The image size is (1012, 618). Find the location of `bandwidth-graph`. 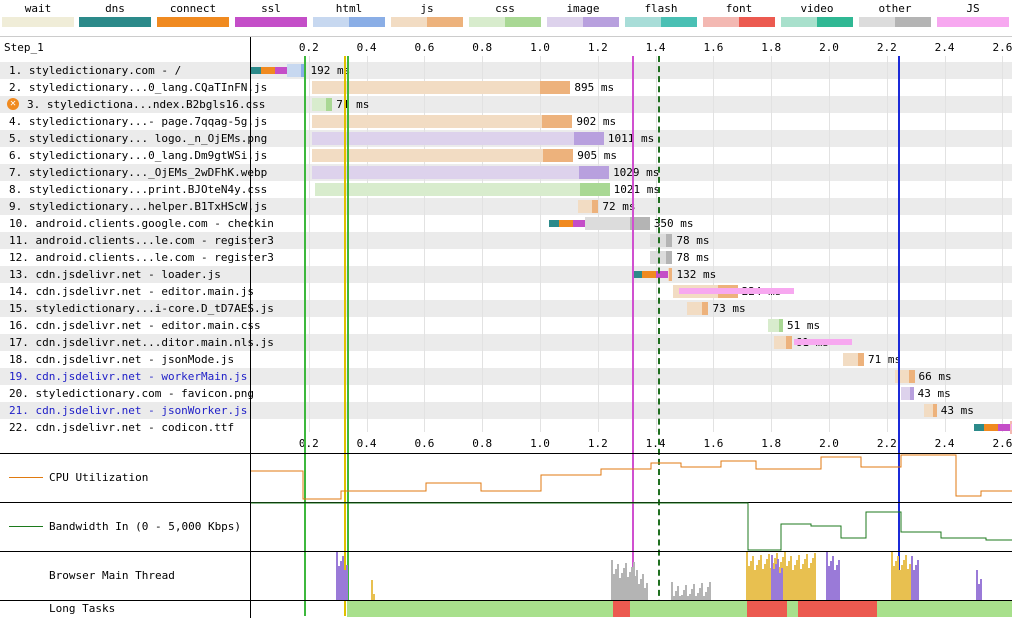

bandwidth-graph is located at coordinates (631, 526).